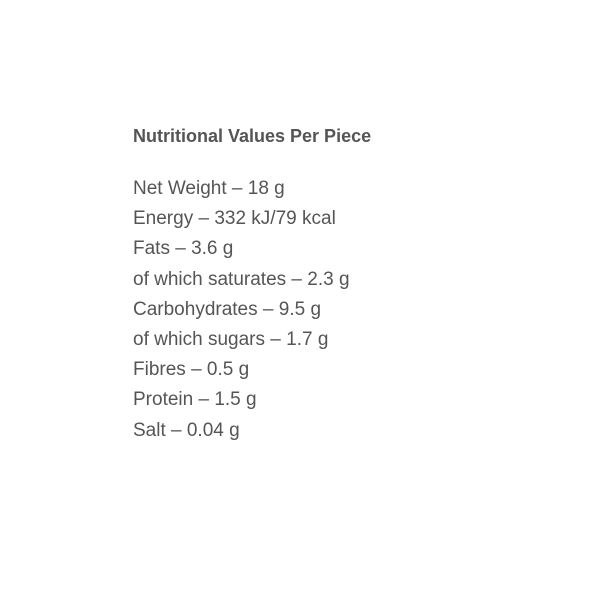 This screenshot has width=600, height=600. What do you see at coordinates (234, 219) in the screenshot?
I see `nutrition-item-energy: Energy – 332 kJ/79 kcal` at bounding box center [234, 219].